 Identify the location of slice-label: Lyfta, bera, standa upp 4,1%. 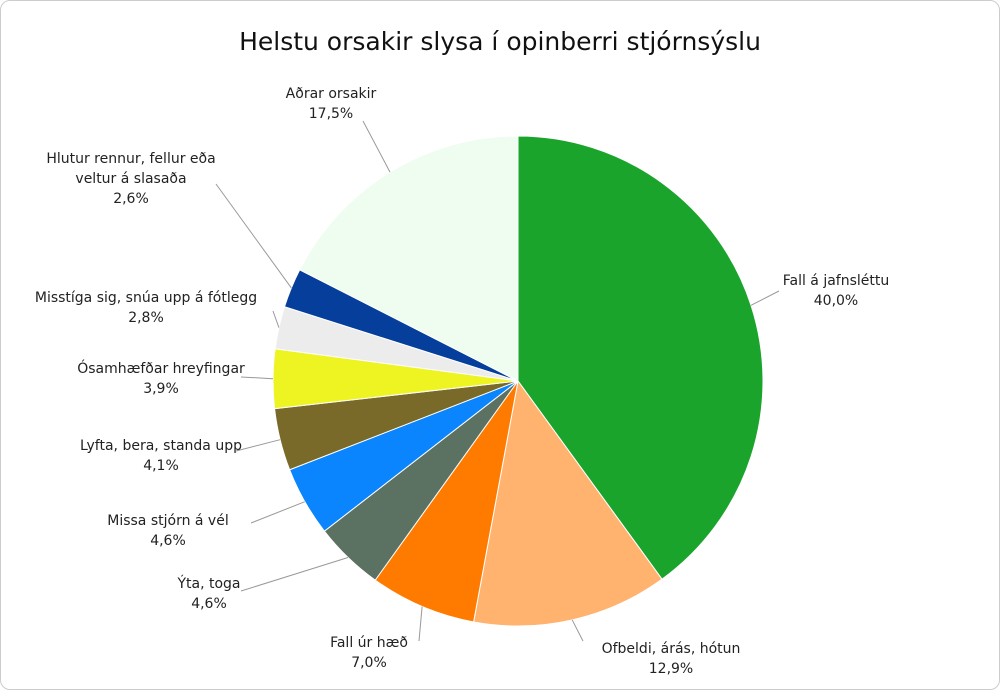
(161, 456).